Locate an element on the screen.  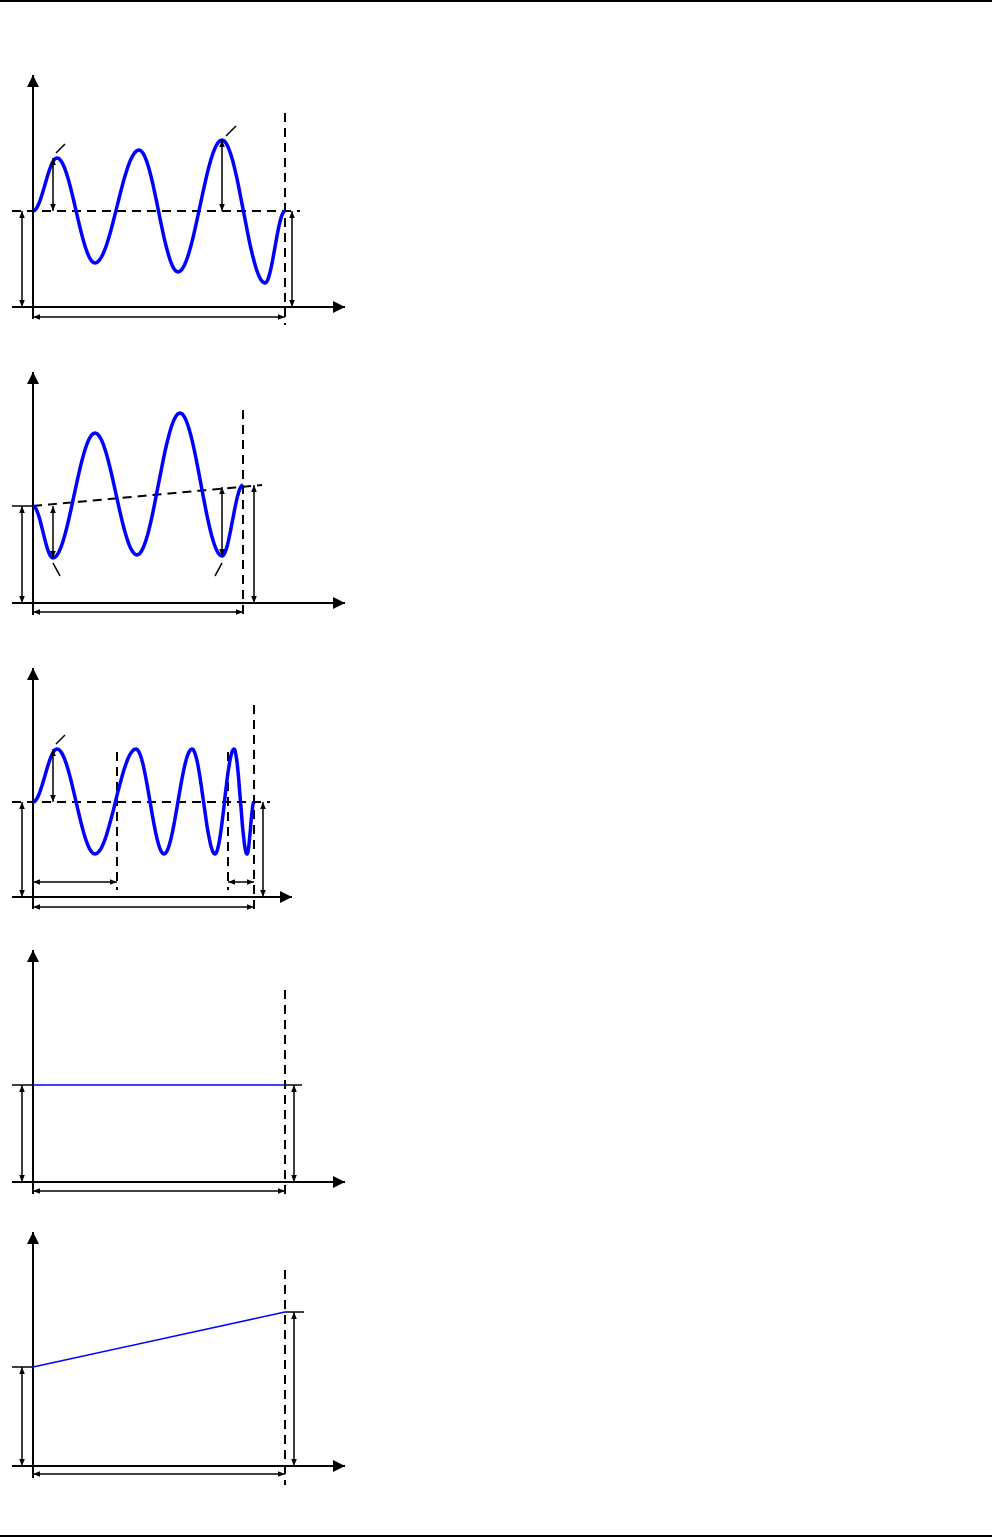
page-bottom-rule is located at coordinates (496, 1536).